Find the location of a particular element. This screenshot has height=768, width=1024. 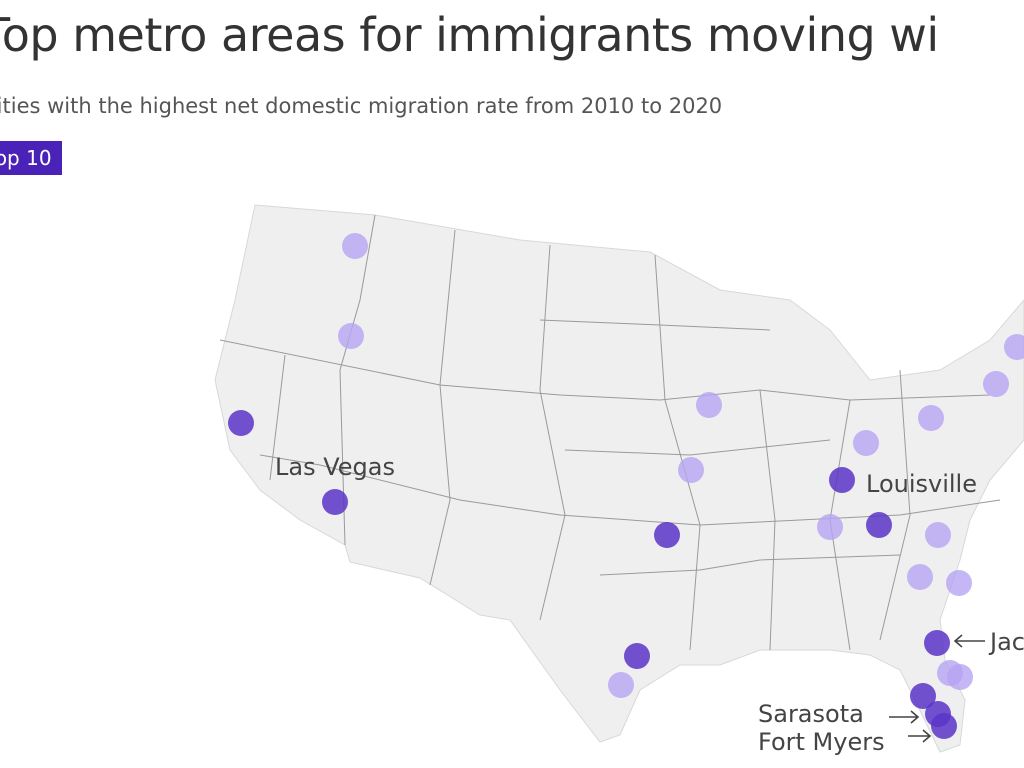

chart-title: Top metro areas for immigrants moving wi is located at coordinates (469, 35).